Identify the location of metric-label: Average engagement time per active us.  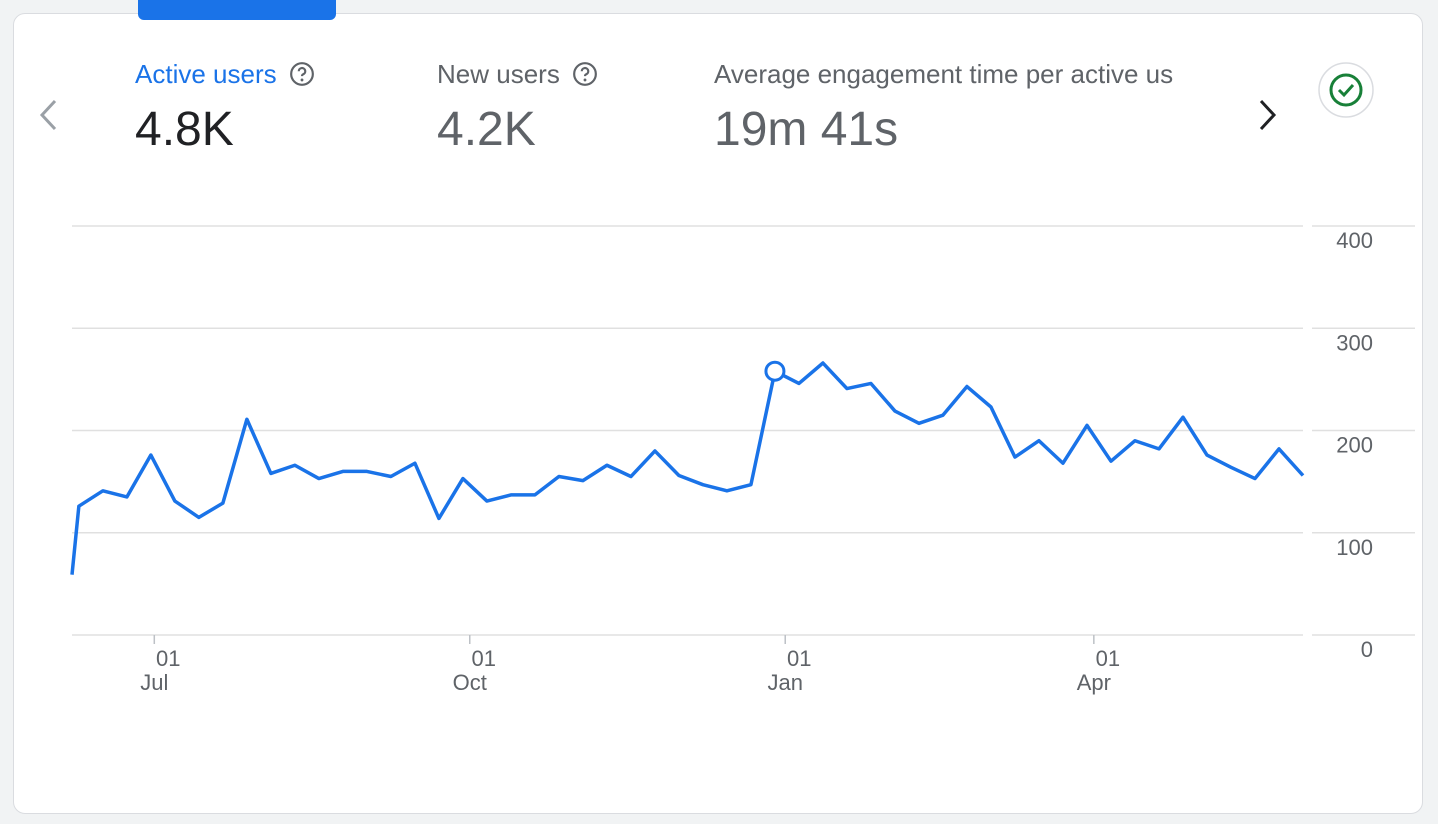
(944, 73).